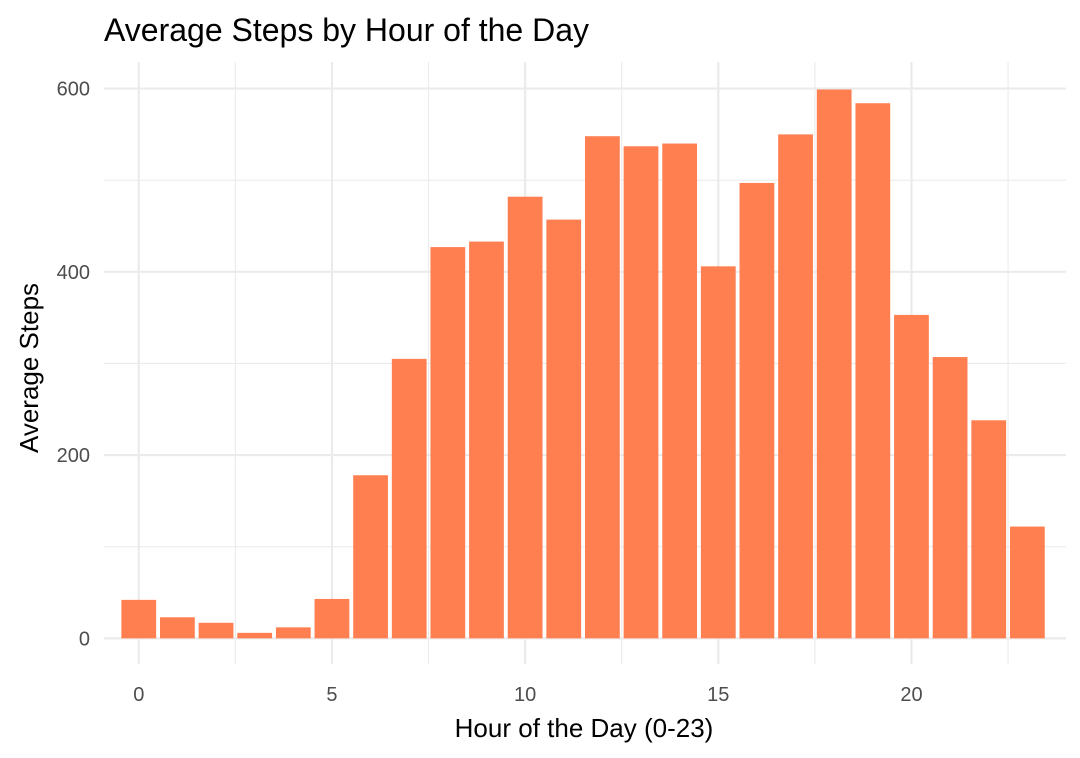 This screenshot has width=1080, height=758. What do you see at coordinates (346, 30) in the screenshot?
I see `chart-title: Average Steps by Hour of the Day` at bounding box center [346, 30].